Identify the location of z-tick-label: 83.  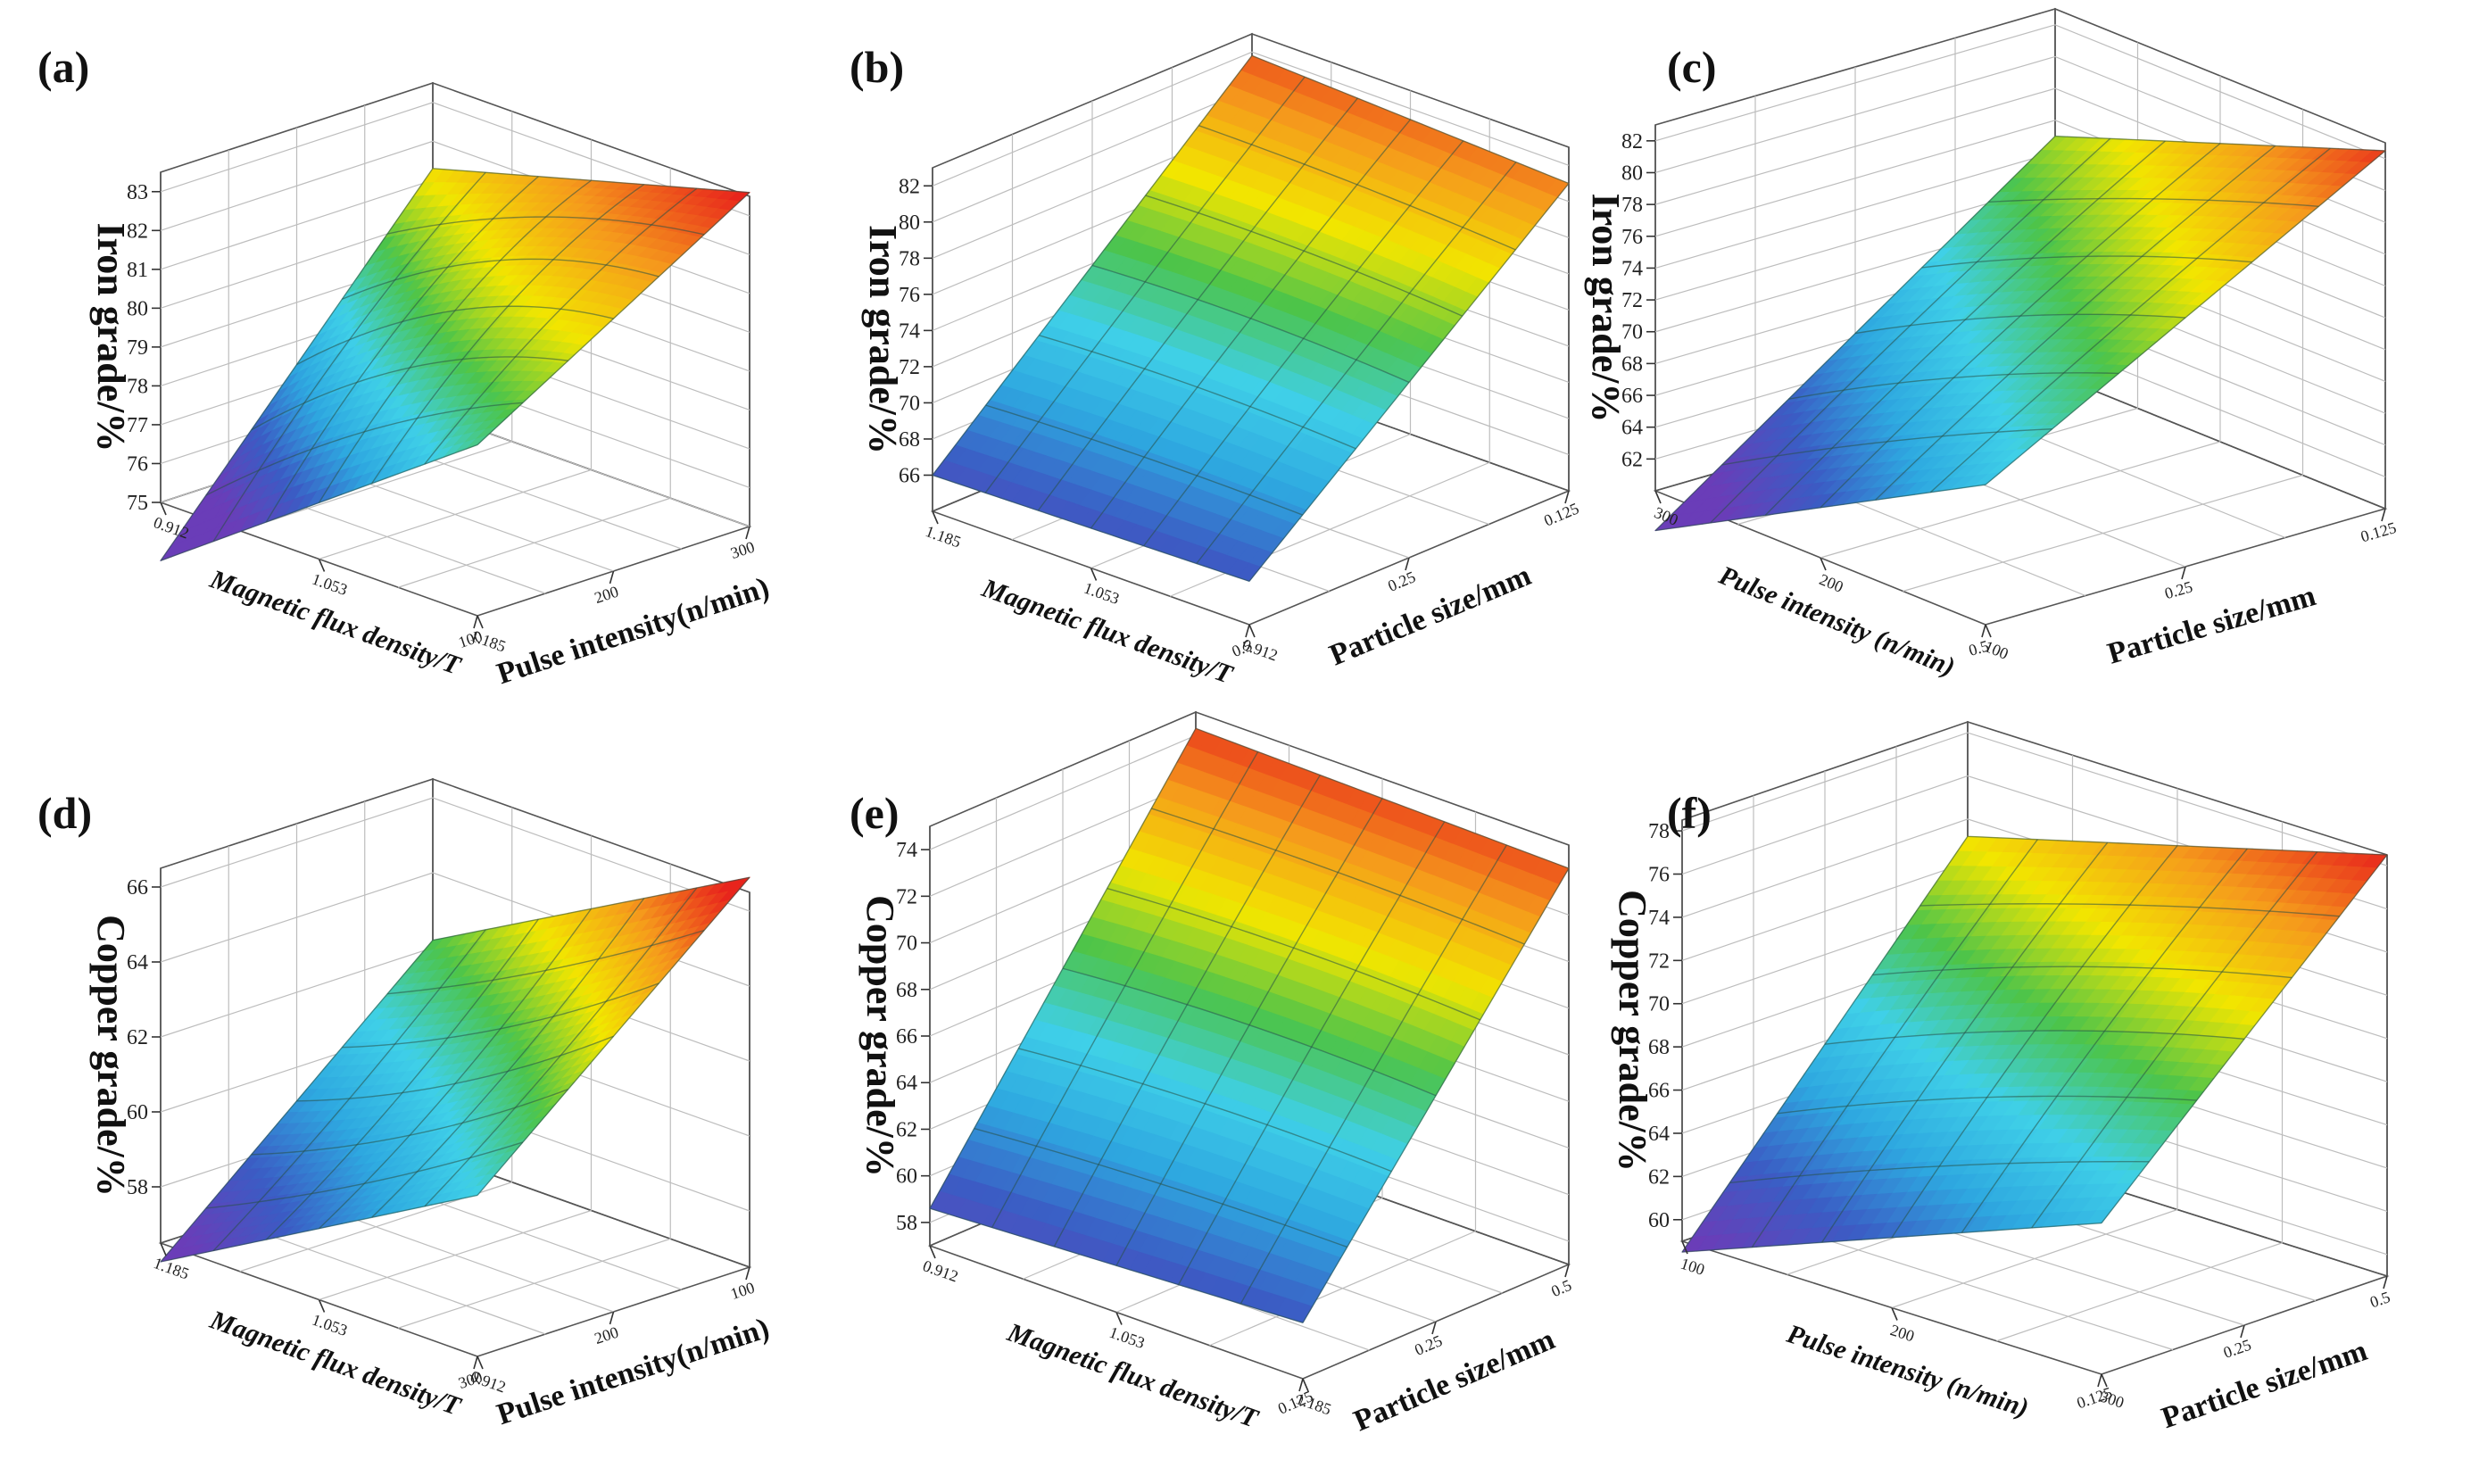
(137, 192).